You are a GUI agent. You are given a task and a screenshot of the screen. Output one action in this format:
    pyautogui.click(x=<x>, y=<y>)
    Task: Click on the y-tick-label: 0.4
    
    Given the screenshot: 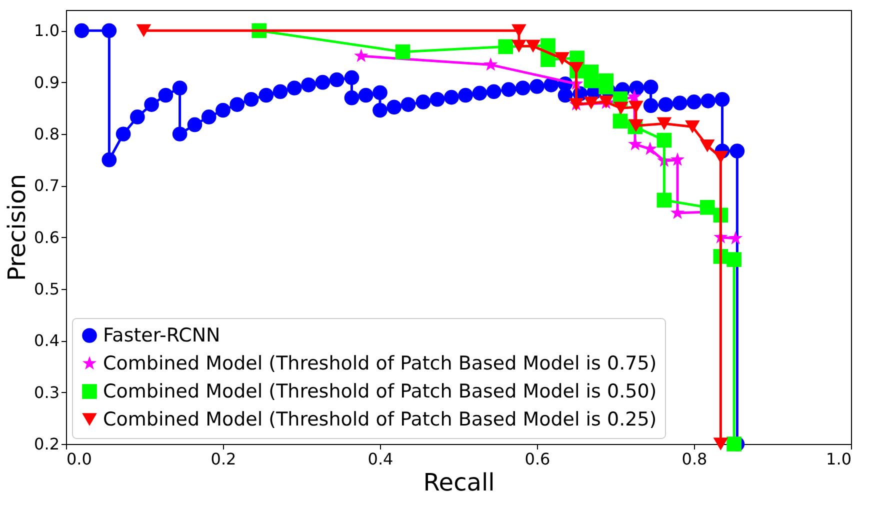 What is the action you would take?
    pyautogui.click(x=47, y=340)
    